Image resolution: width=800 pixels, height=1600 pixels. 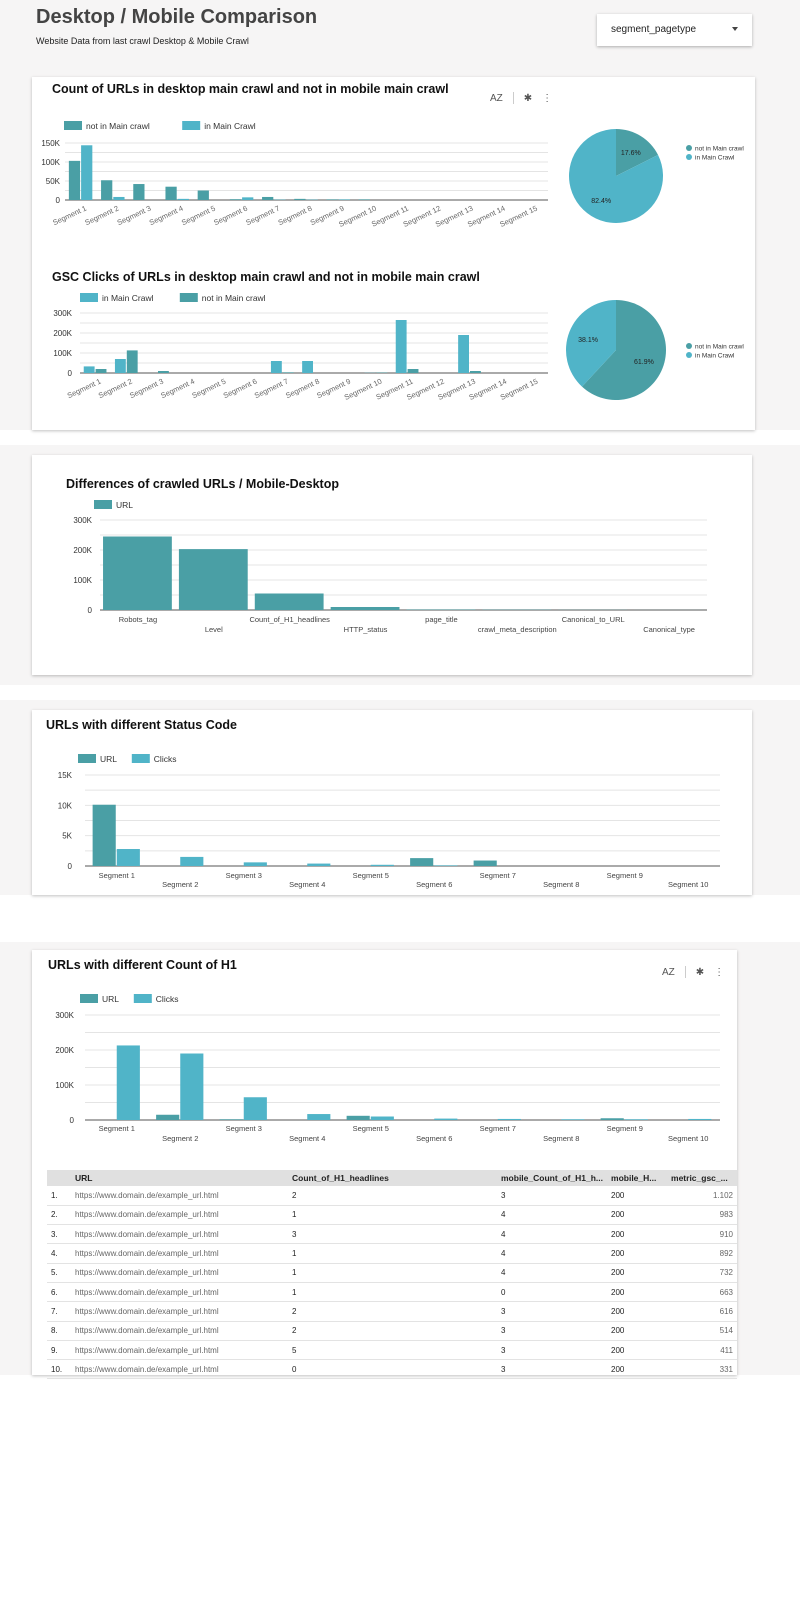 What do you see at coordinates (142, 965) in the screenshot?
I see `chart-title: URLs with different Count of H1` at bounding box center [142, 965].